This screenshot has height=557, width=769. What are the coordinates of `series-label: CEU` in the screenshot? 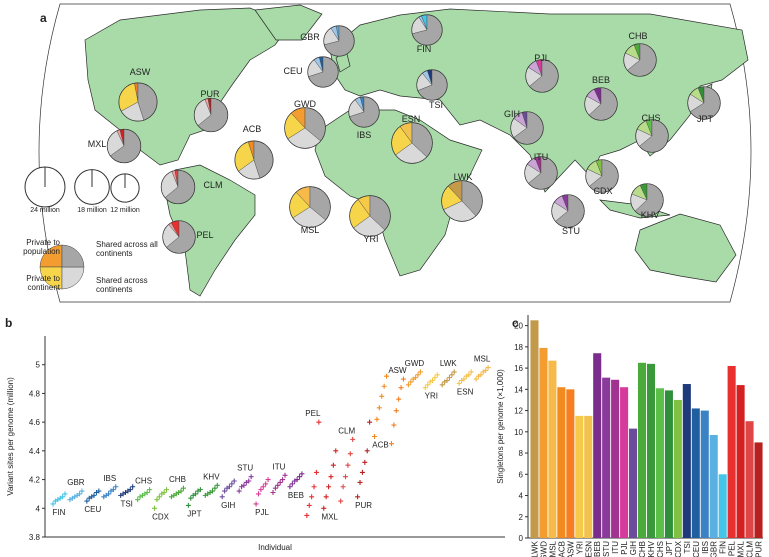 It's located at (92, 509).